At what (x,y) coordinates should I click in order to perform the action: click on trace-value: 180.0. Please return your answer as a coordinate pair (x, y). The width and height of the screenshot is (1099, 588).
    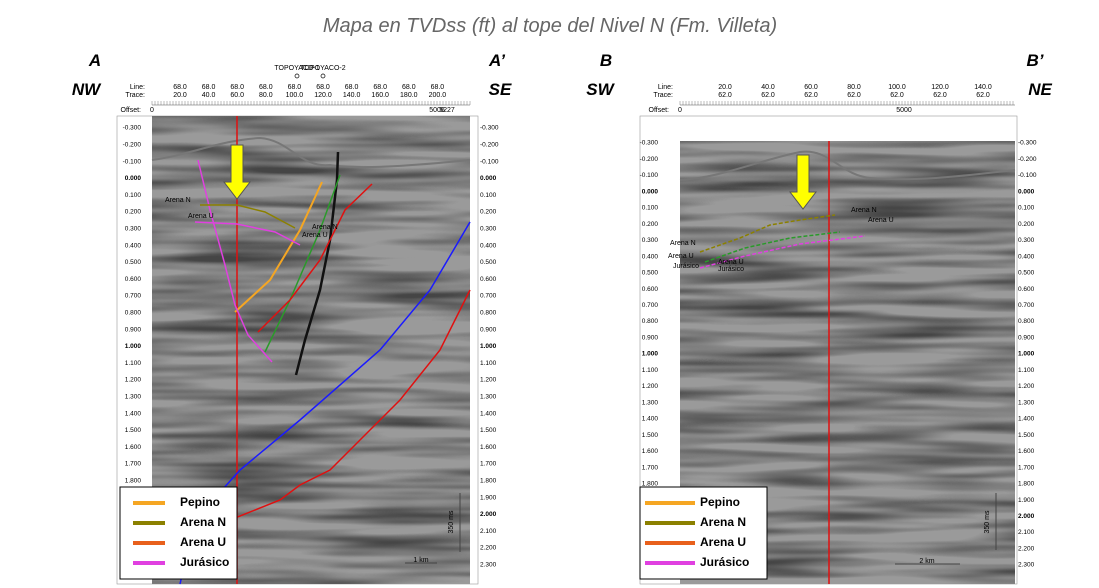
    Looking at the image, I should click on (409, 95).